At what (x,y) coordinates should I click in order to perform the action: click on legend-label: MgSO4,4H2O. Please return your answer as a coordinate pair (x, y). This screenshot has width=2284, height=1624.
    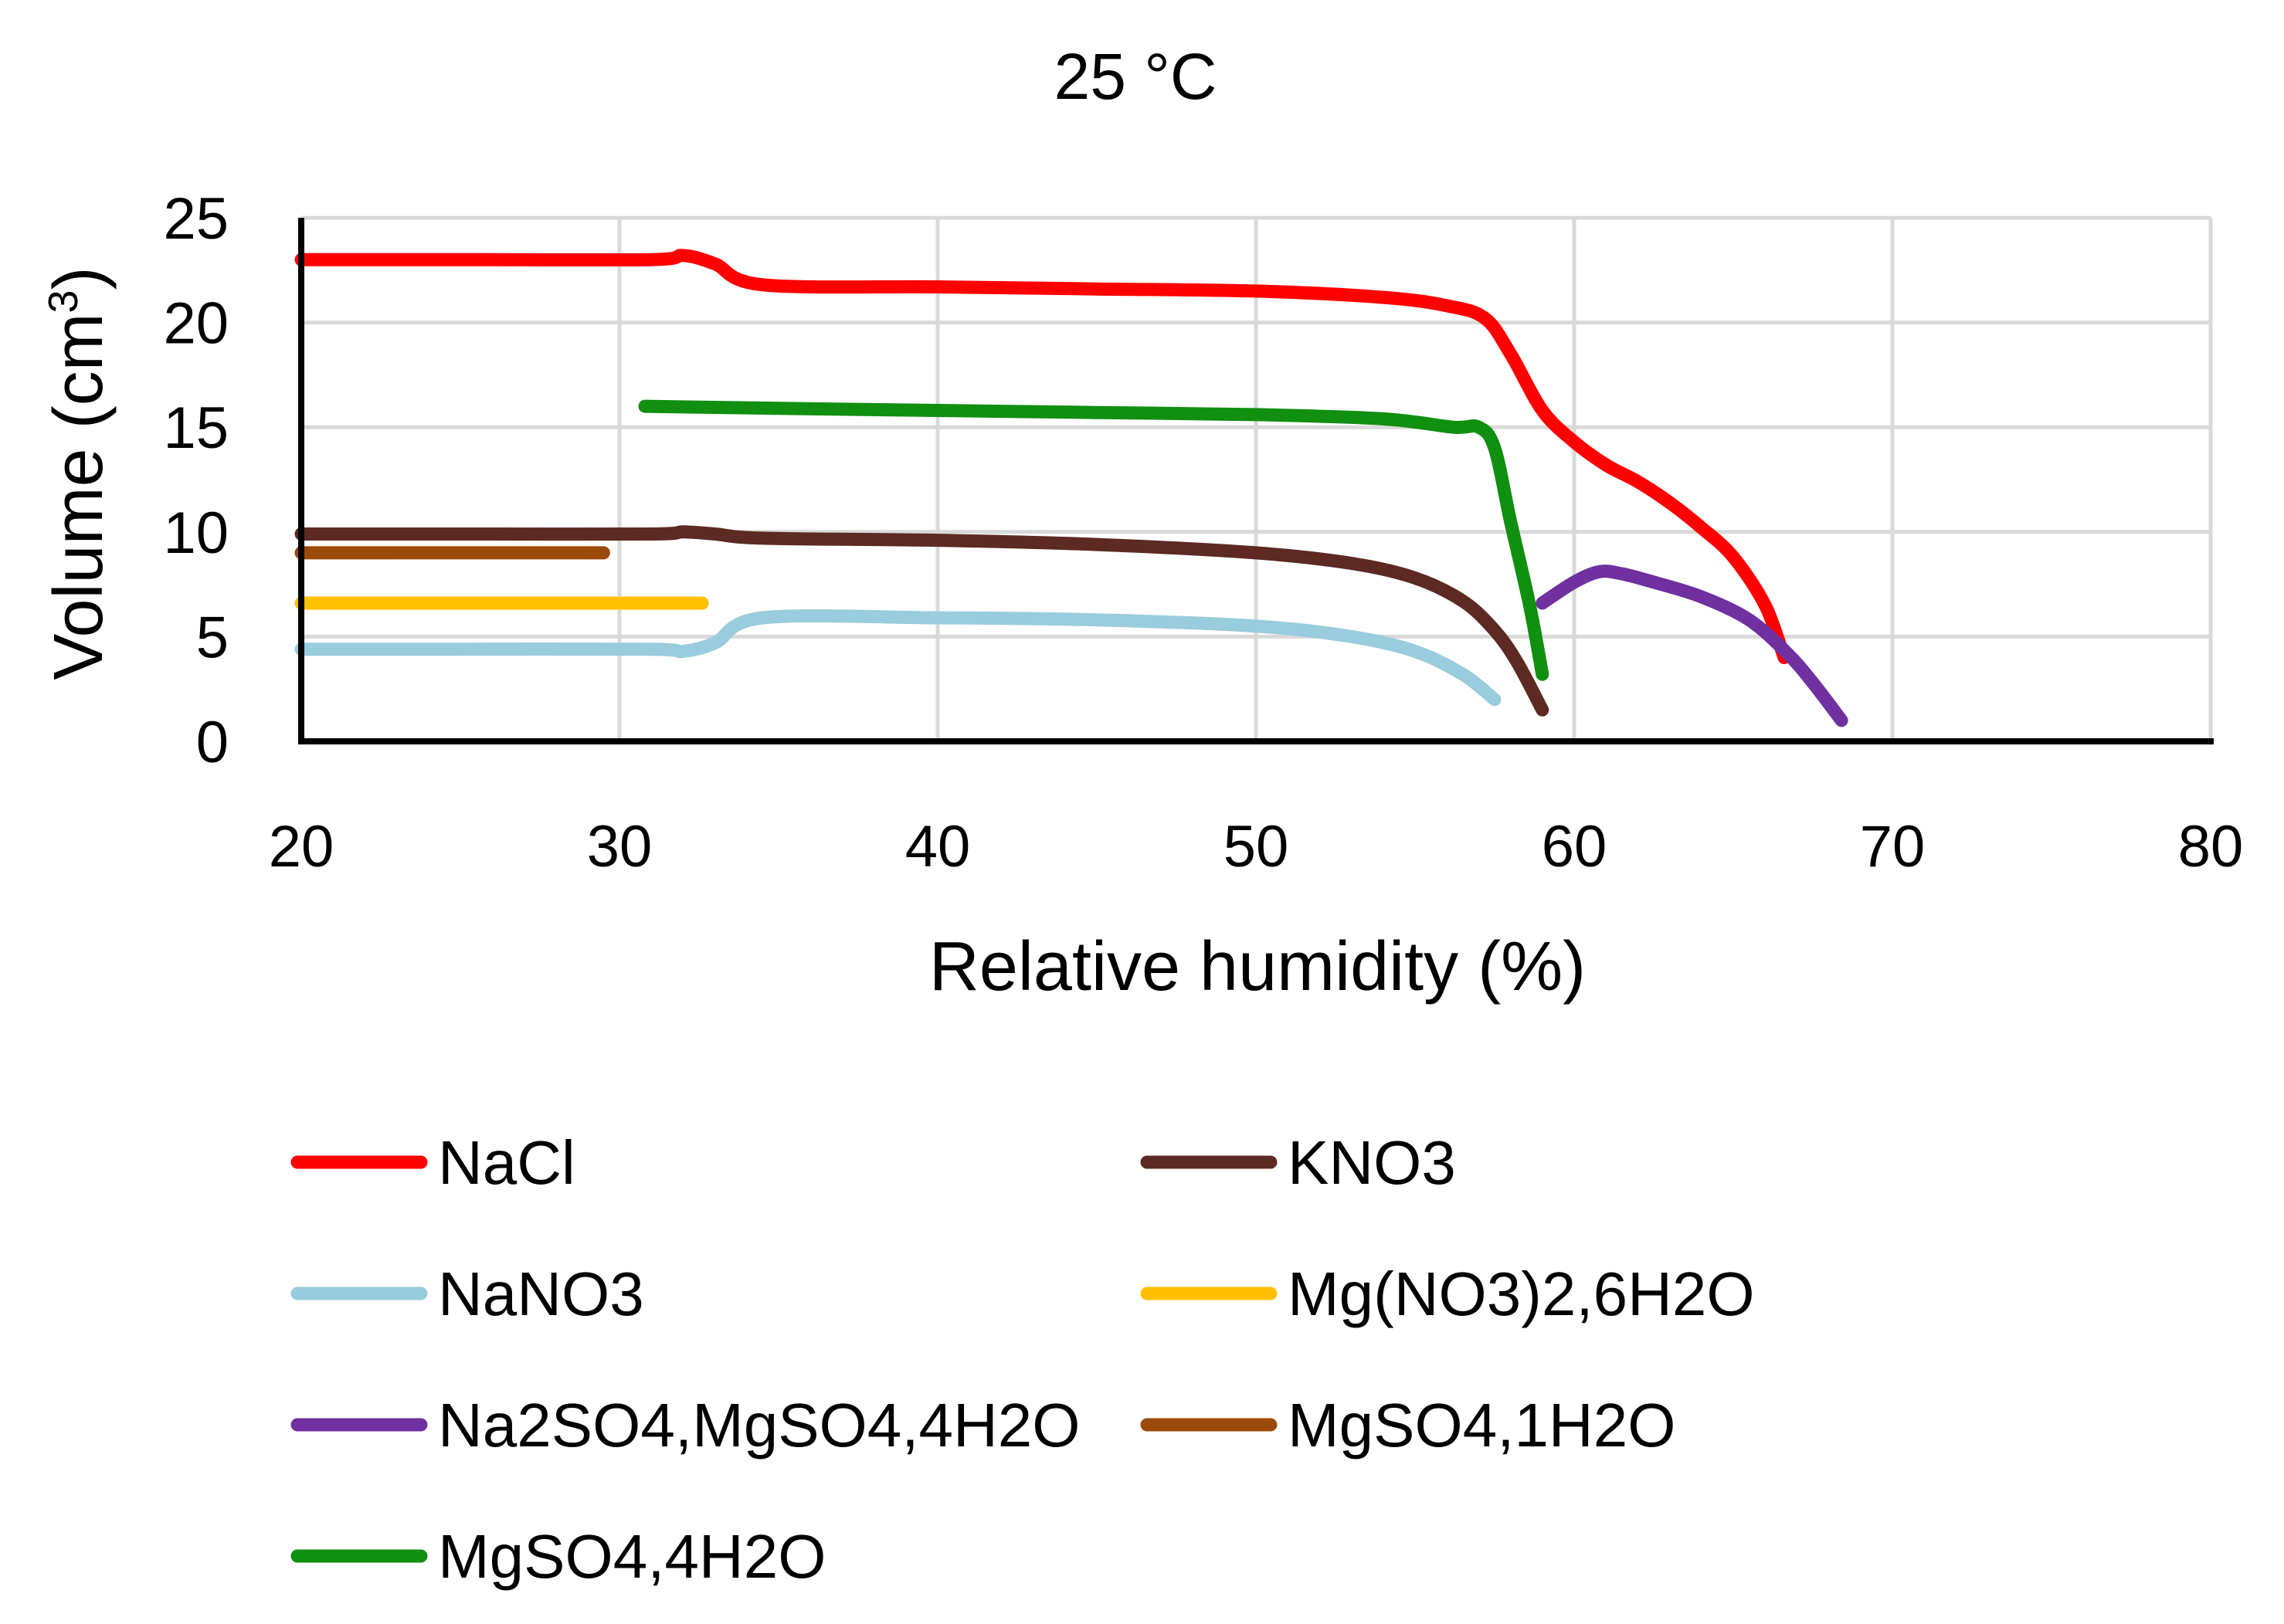
    Looking at the image, I should click on (632, 1556).